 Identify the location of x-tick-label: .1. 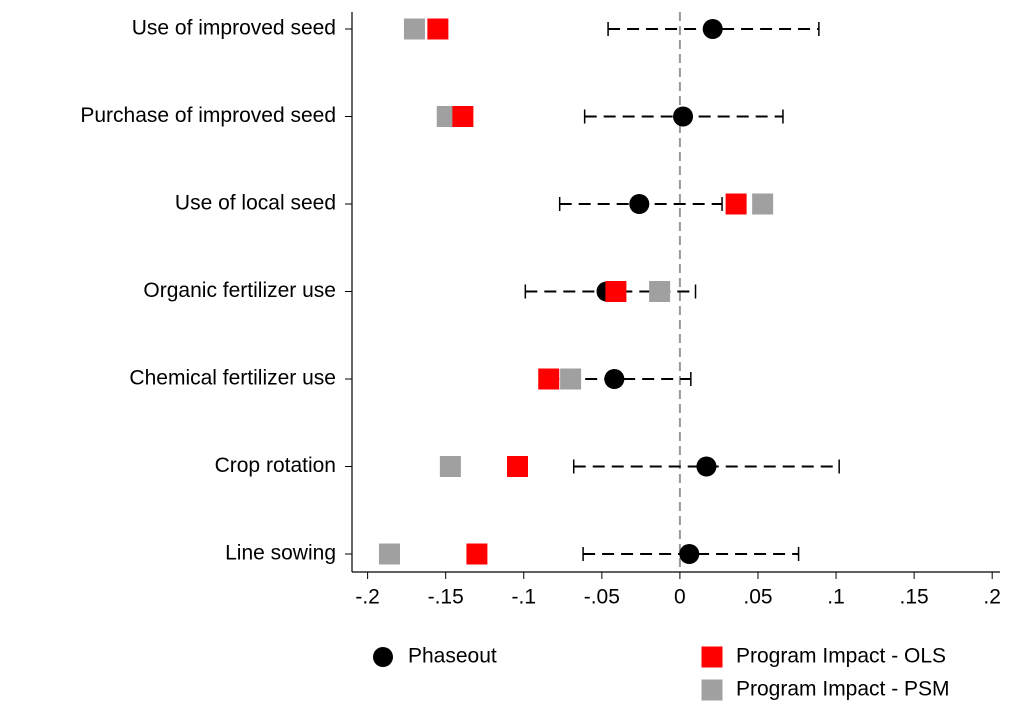
(836, 597).